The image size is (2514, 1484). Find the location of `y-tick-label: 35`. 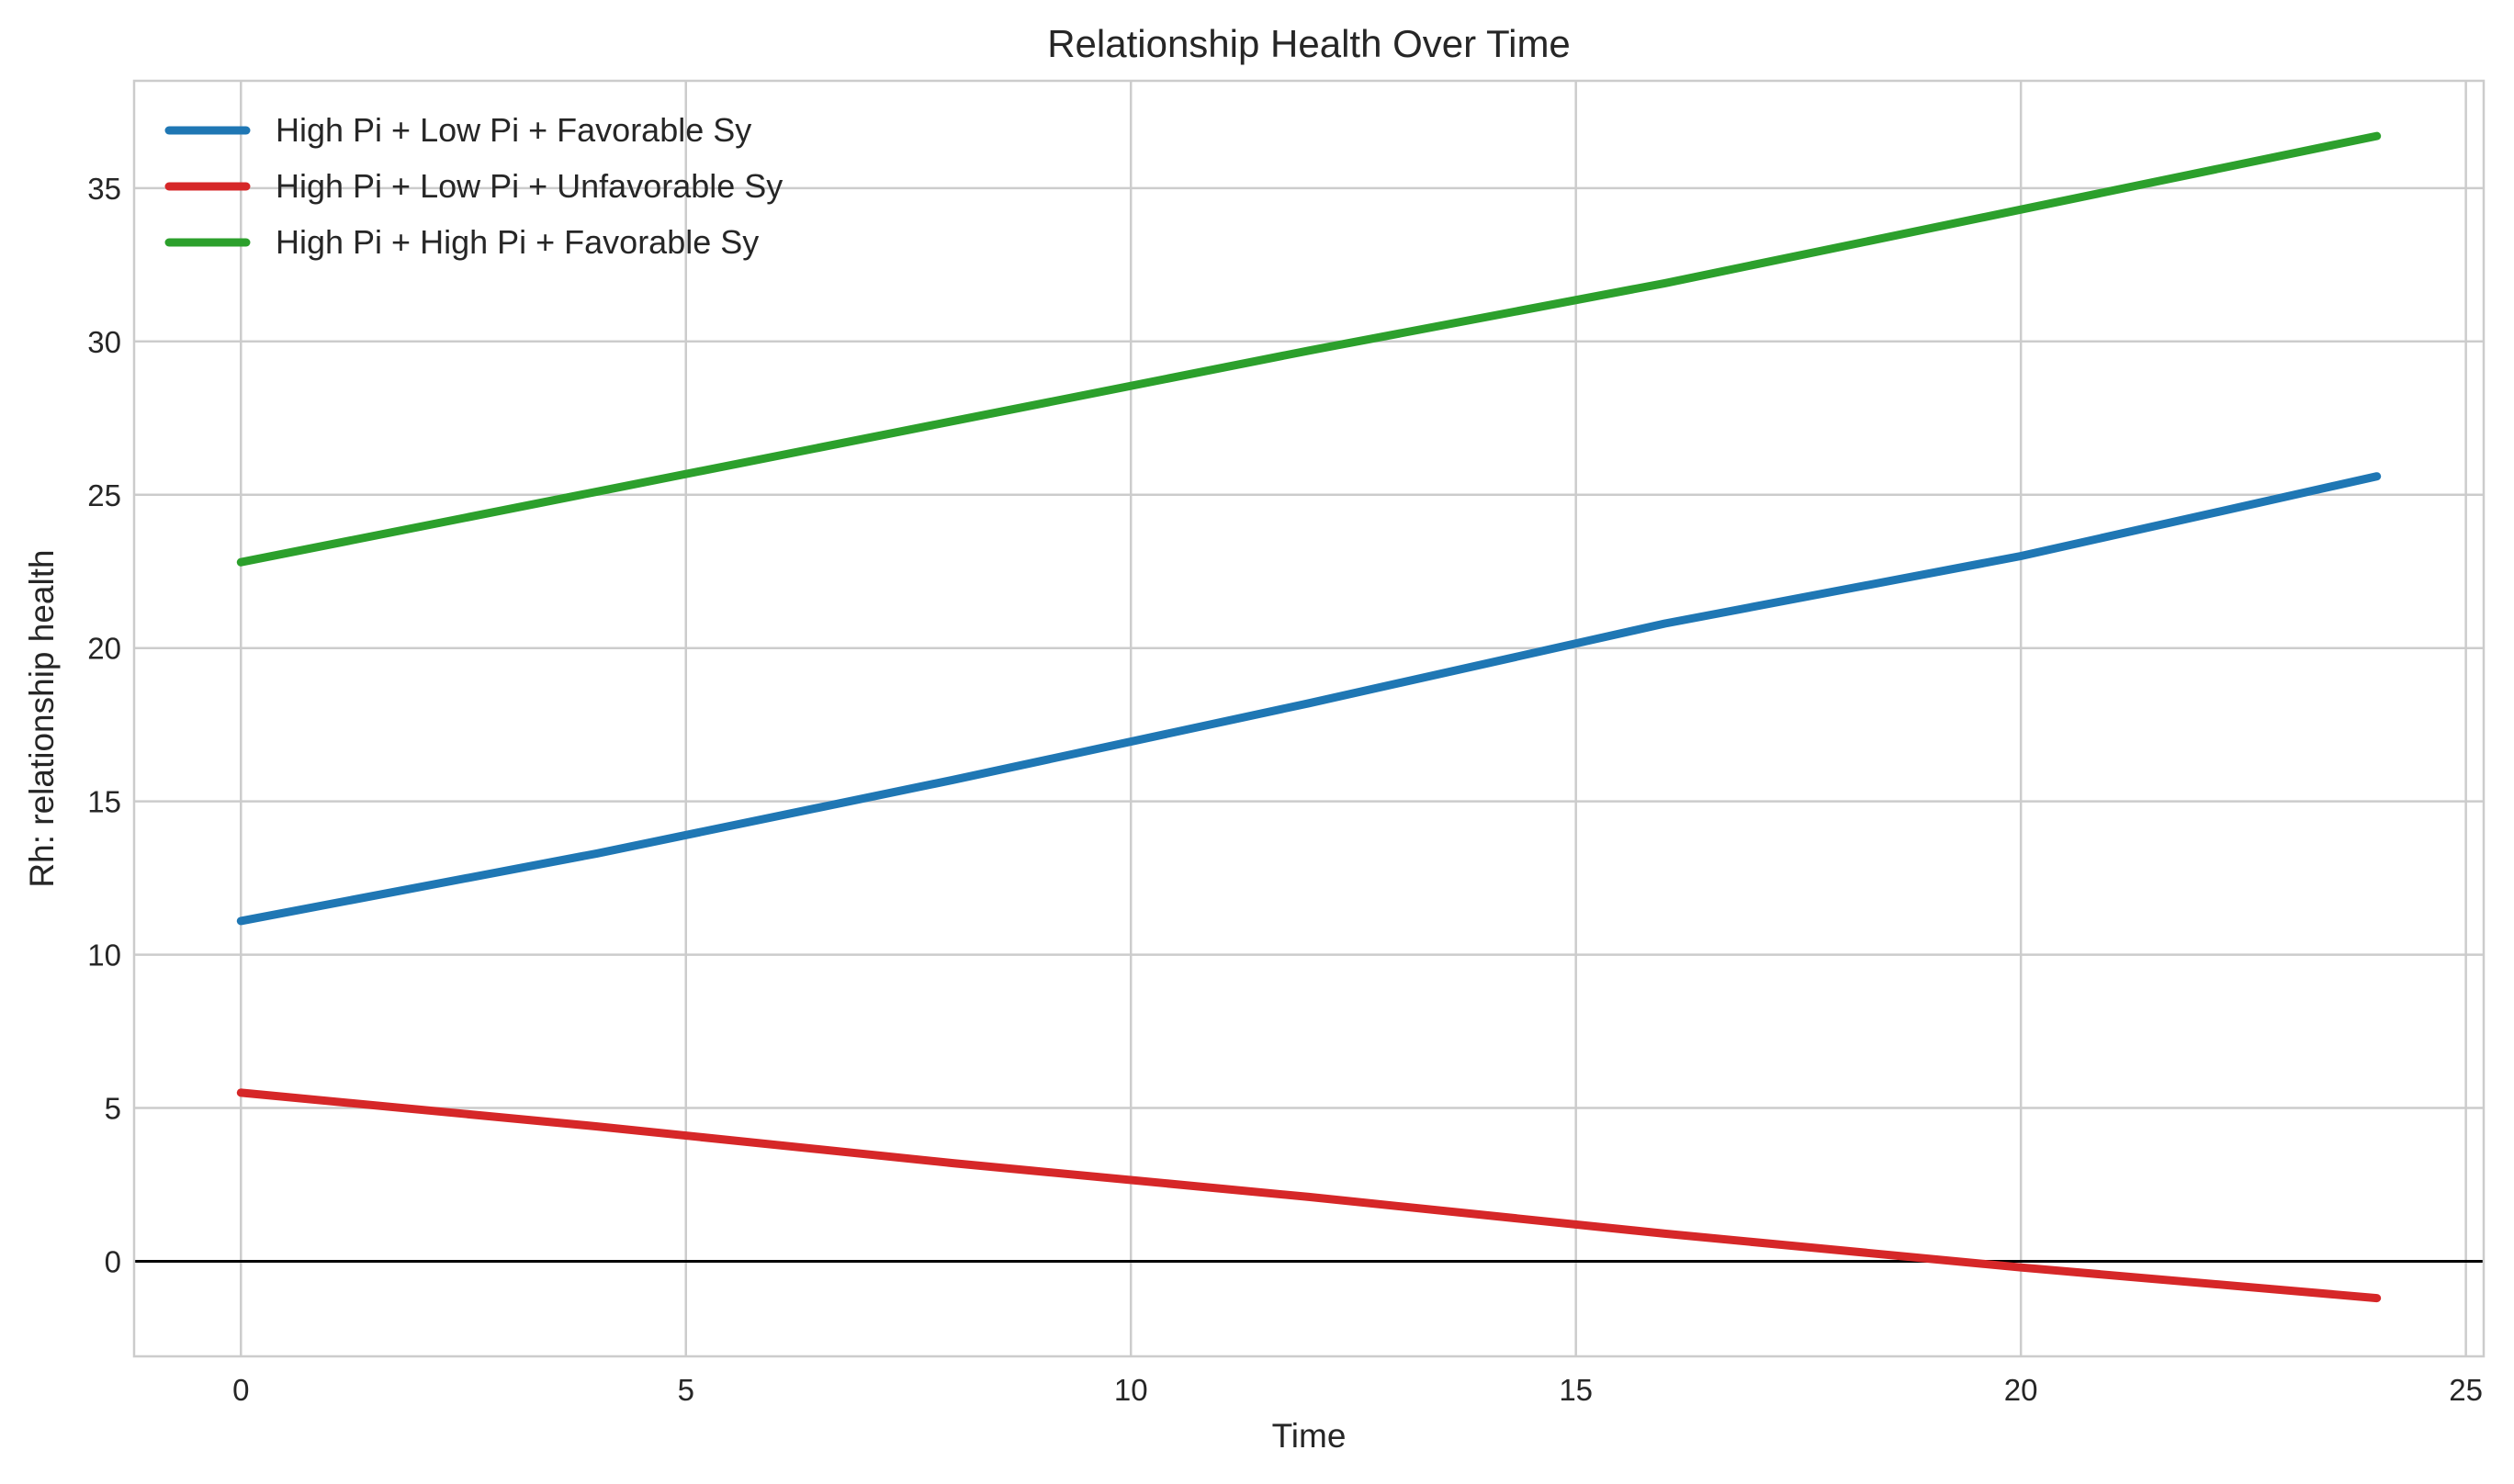

y-tick-label: 35 is located at coordinates (104, 189).